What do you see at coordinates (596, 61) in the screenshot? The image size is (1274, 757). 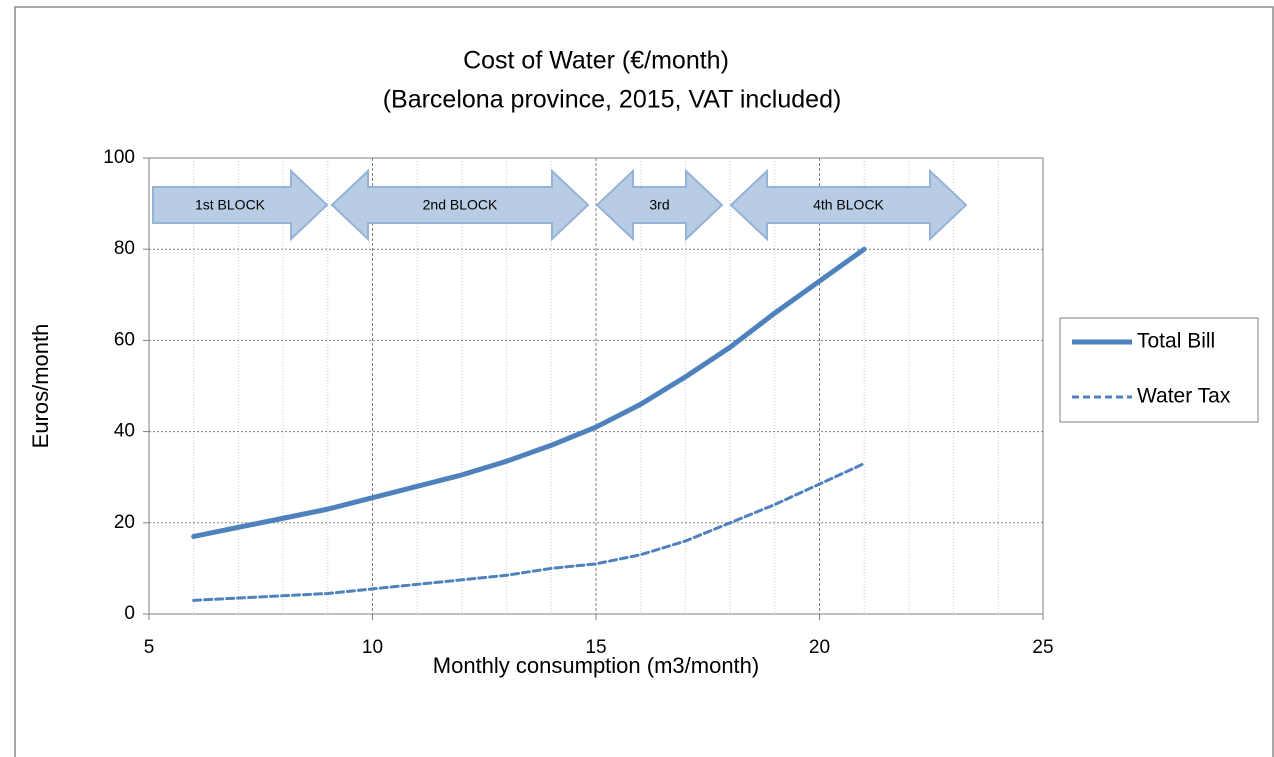 I see `chart-title: Cost of Water (€/month)` at bounding box center [596, 61].